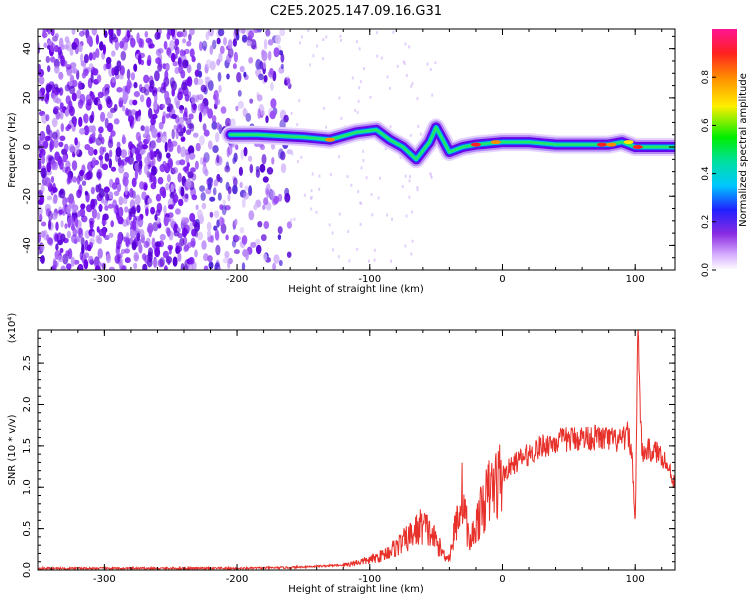 Image resolution: width=750 pixels, height=600 pixels. Describe the element at coordinates (628, 142) in the screenshot. I see `spectrogram-hot-spot` at that location.